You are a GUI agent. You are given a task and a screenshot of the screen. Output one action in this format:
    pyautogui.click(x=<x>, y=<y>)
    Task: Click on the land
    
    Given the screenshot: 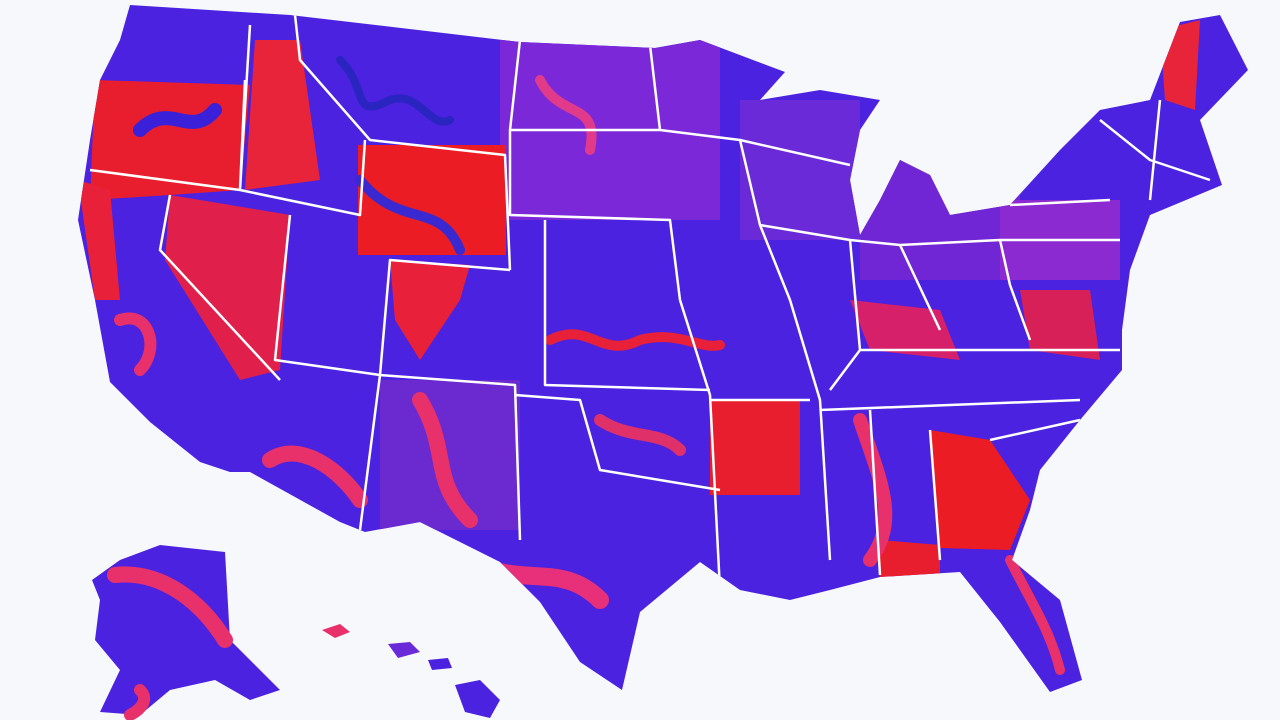 What is the action you would take?
    pyautogui.click(x=186, y=630)
    